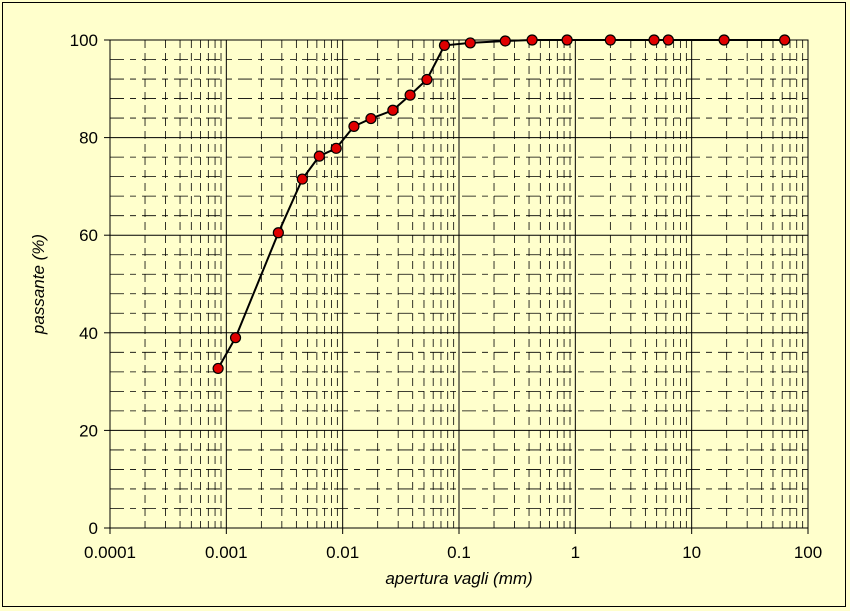 The height and width of the screenshot is (611, 850). Describe the element at coordinates (808, 552) in the screenshot. I see `x-tick-label: 100` at that location.